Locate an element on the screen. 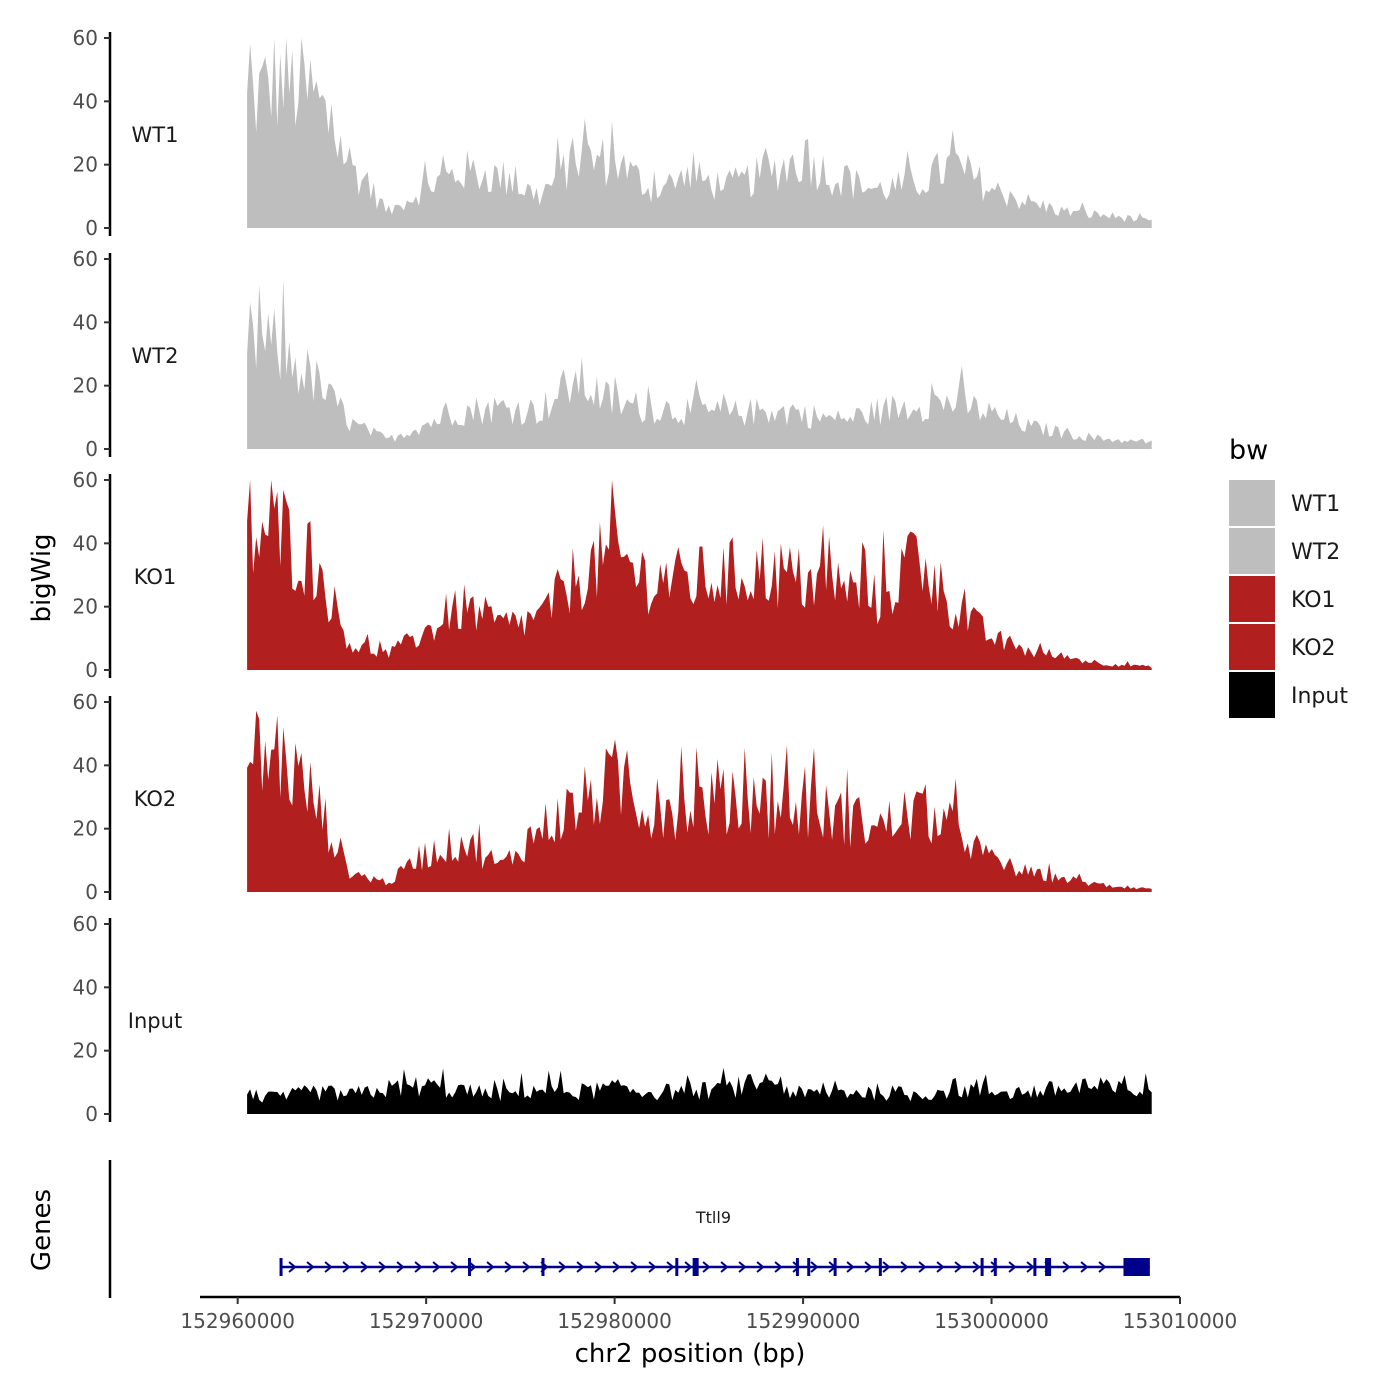  gene-ttll9: Ttll9 is located at coordinates (714, 1242).